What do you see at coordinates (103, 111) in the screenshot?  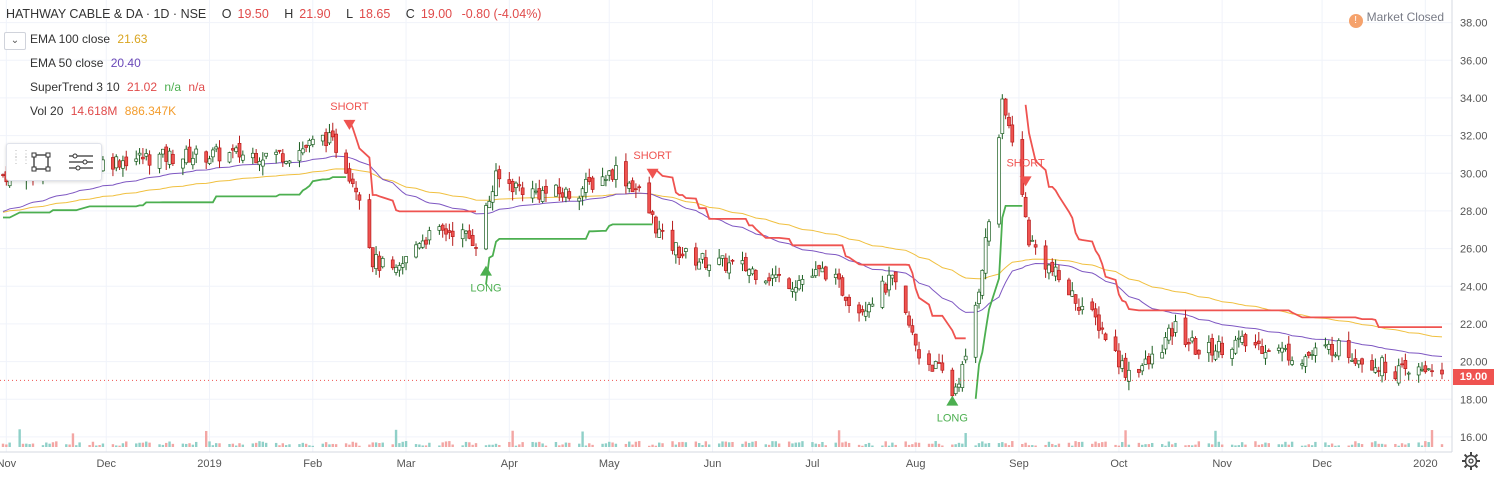 I see `indicator-volume: Vol 20 14.618M 886.347K` at bounding box center [103, 111].